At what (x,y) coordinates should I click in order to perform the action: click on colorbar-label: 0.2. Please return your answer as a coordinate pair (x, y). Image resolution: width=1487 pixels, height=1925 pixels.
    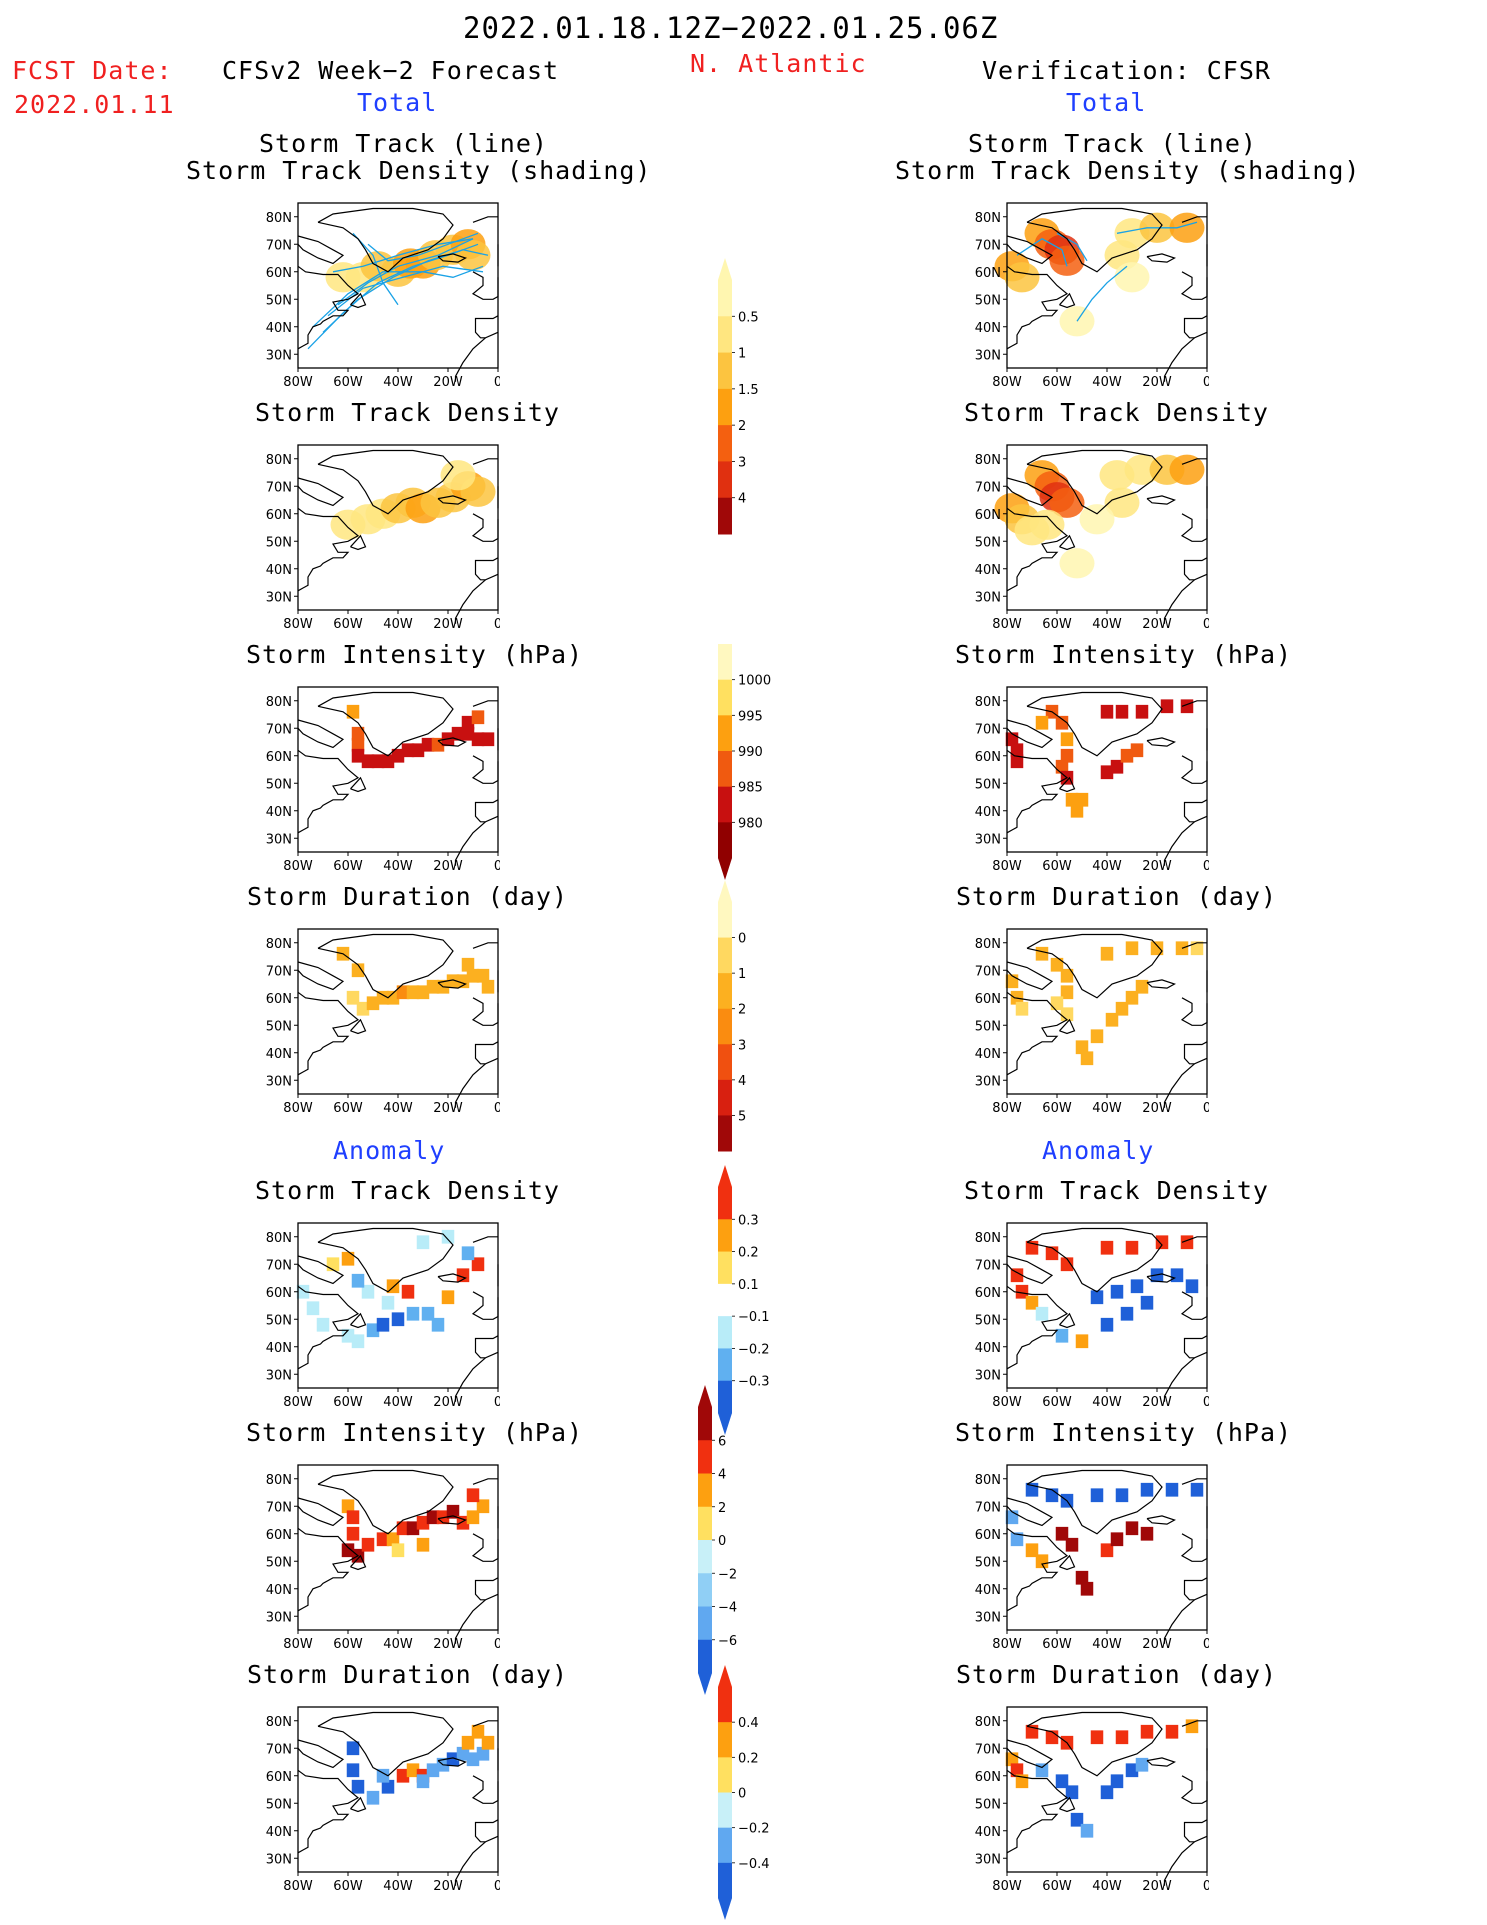
    Looking at the image, I should click on (748, 1758).